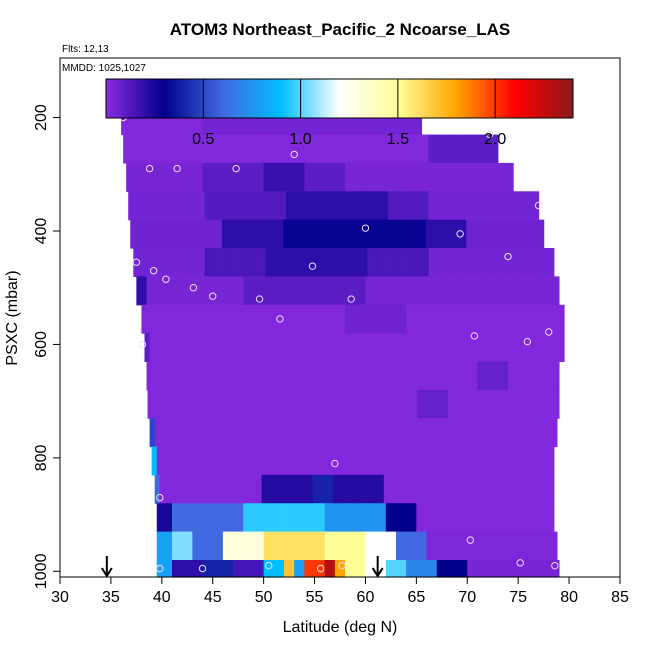 This screenshot has height=650, width=650. Describe the element at coordinates (398, 139) in the screenshot. I see `colorbar-tick-label: 1.5` at that location.